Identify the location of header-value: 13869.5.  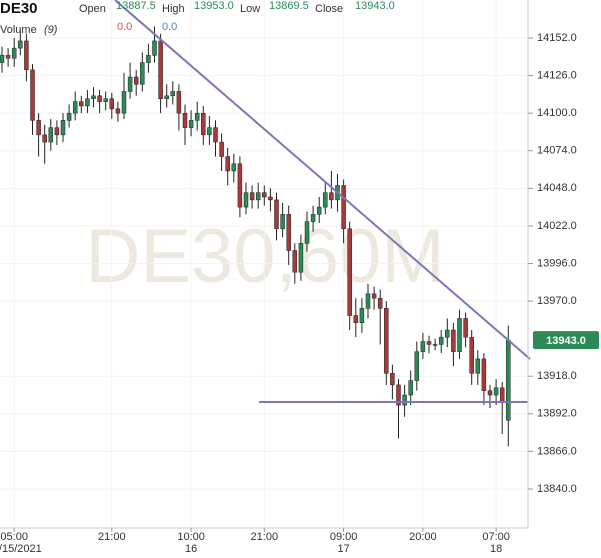
(289, 6).